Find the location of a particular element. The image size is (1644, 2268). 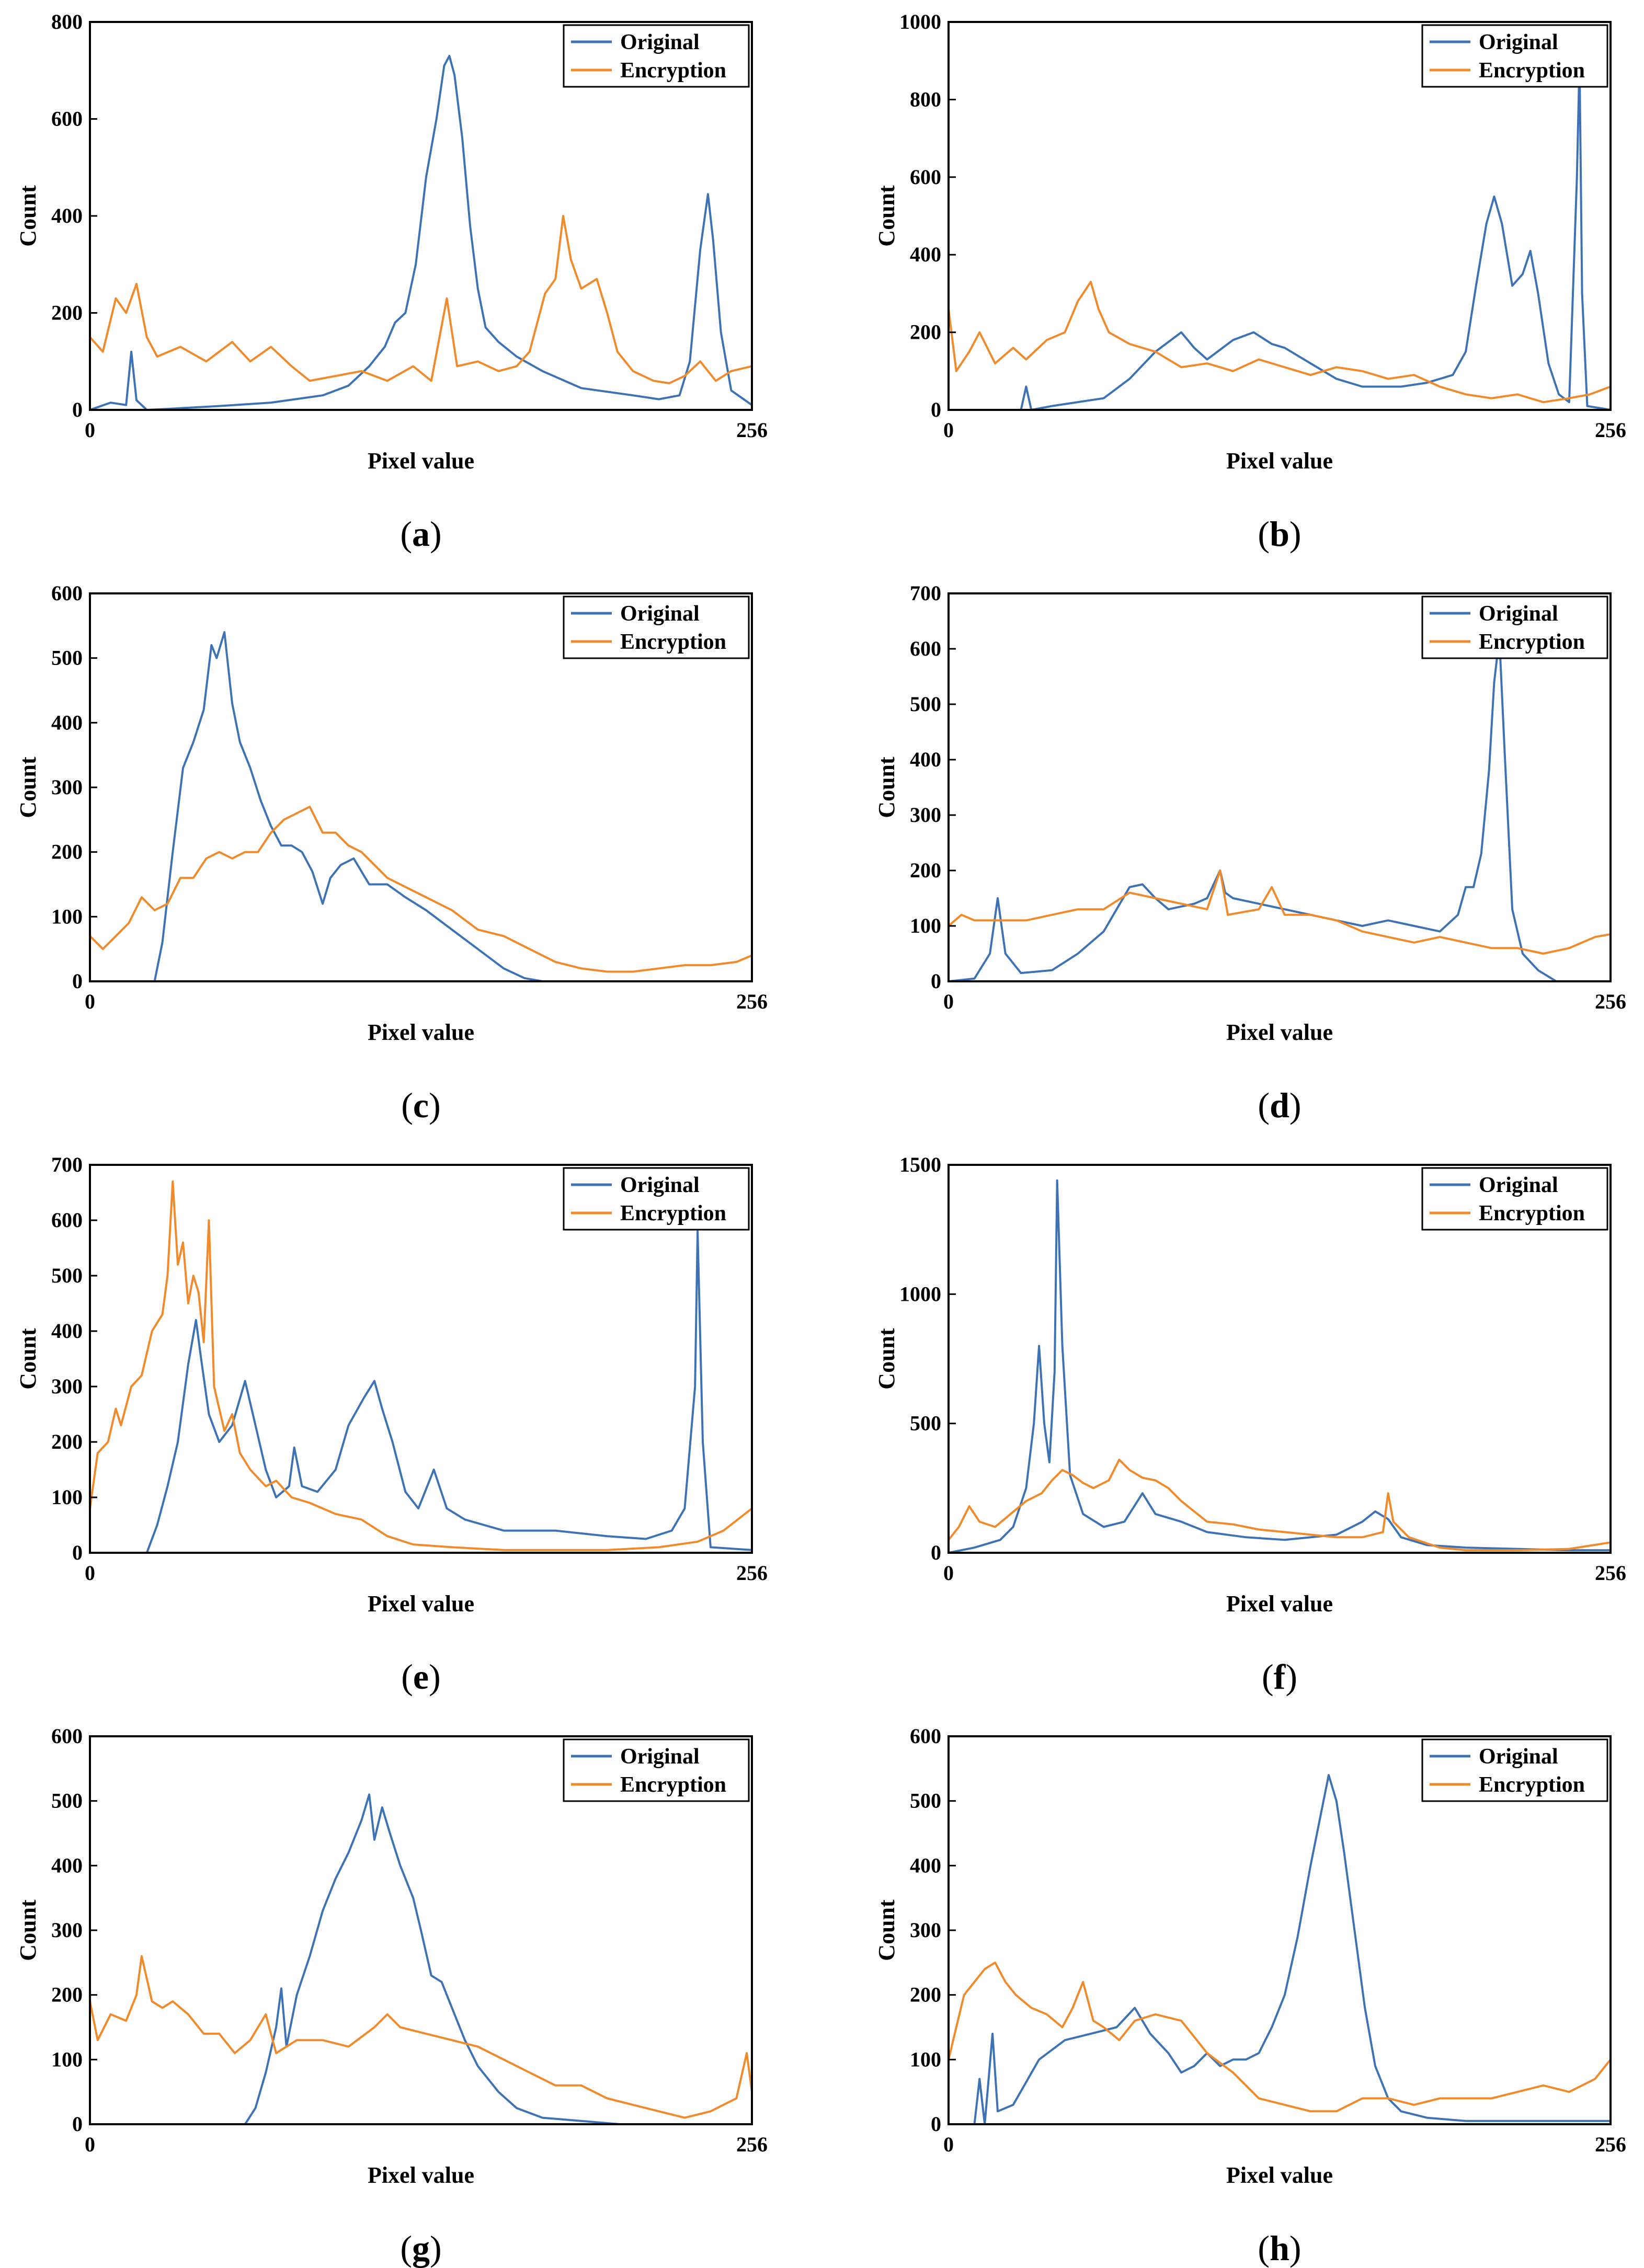

panel-caption: (c) is located at coordinates (421, 1105).